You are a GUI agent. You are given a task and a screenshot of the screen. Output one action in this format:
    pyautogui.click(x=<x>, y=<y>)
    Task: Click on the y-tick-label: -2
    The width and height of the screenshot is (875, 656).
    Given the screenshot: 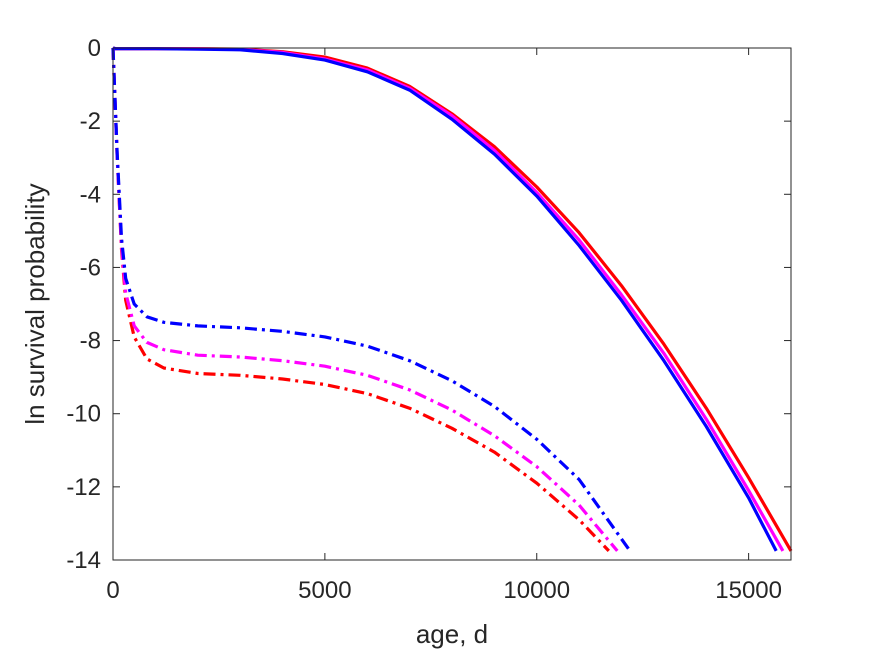 What is the action you would take?
    pyautogui.click(x=90, y=121)
    